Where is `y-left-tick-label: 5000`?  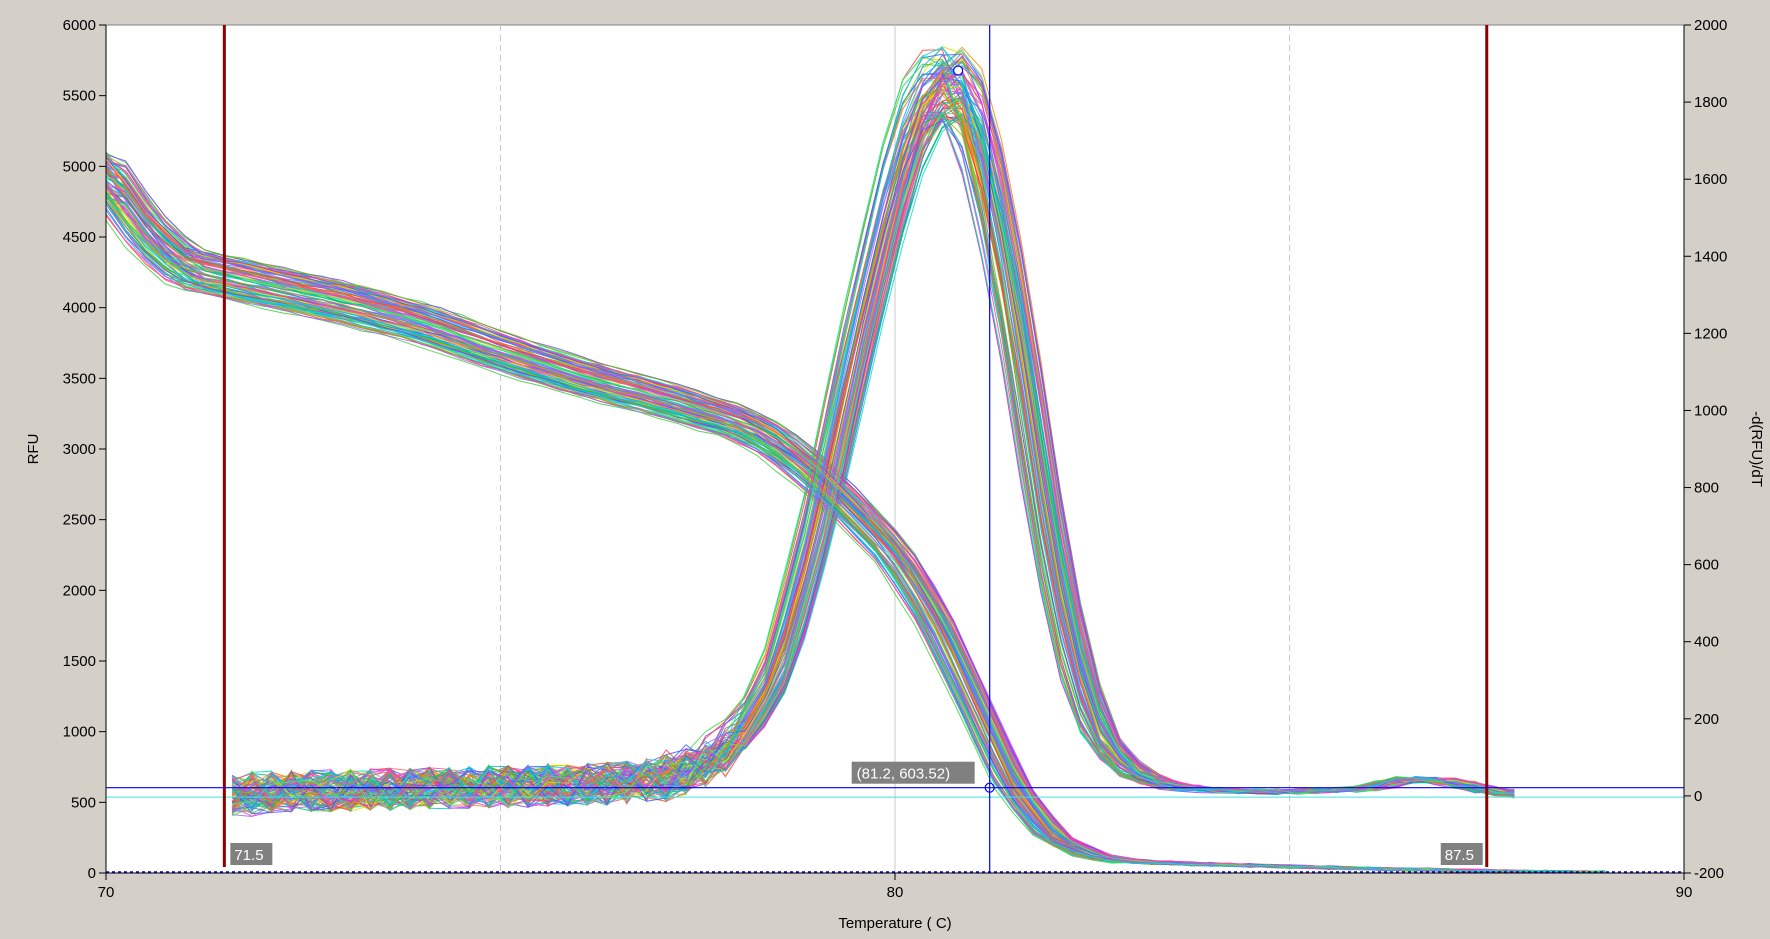 y-left-tick-label: 5000 is located at coordinates (79, 166).